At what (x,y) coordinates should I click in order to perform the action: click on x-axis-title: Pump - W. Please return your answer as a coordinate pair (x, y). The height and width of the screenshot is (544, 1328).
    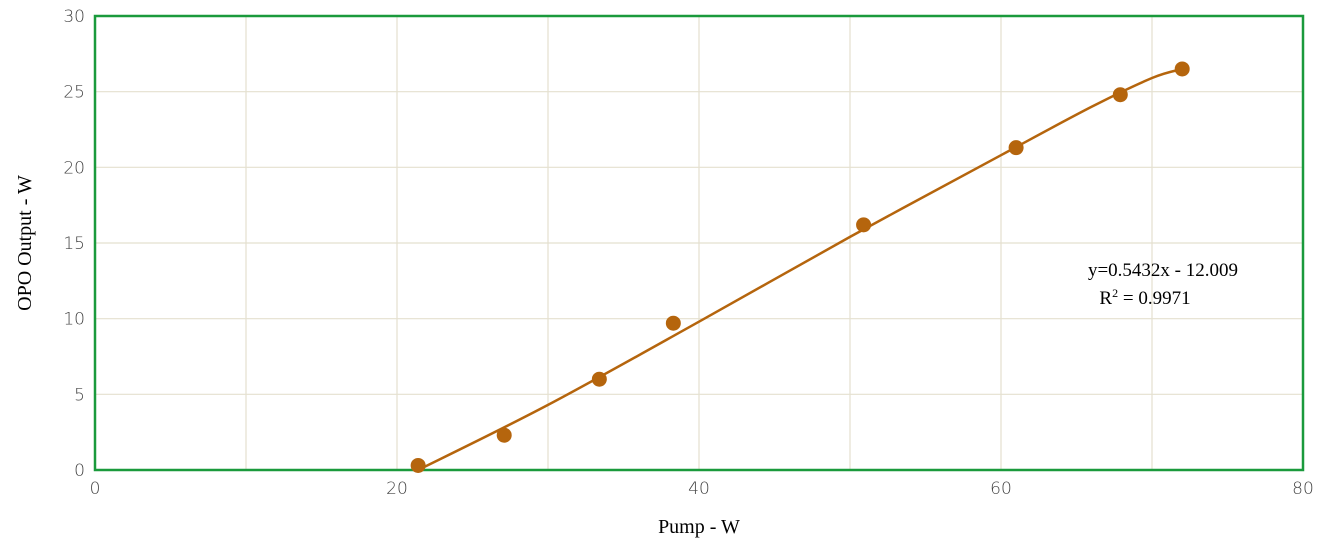
    Looking at the image, I should click on (699, 527).